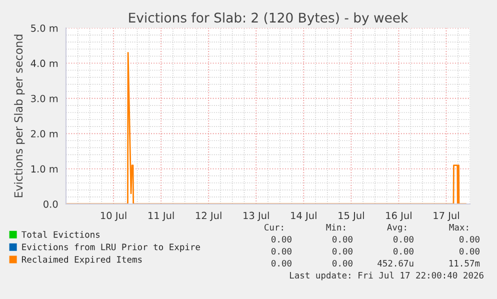 The height and width of the screenshot is (299, 497). Describe the element at coordinates (44, 134) in the screenshot. I see `y-tick-label: 2.0 m` at that location.